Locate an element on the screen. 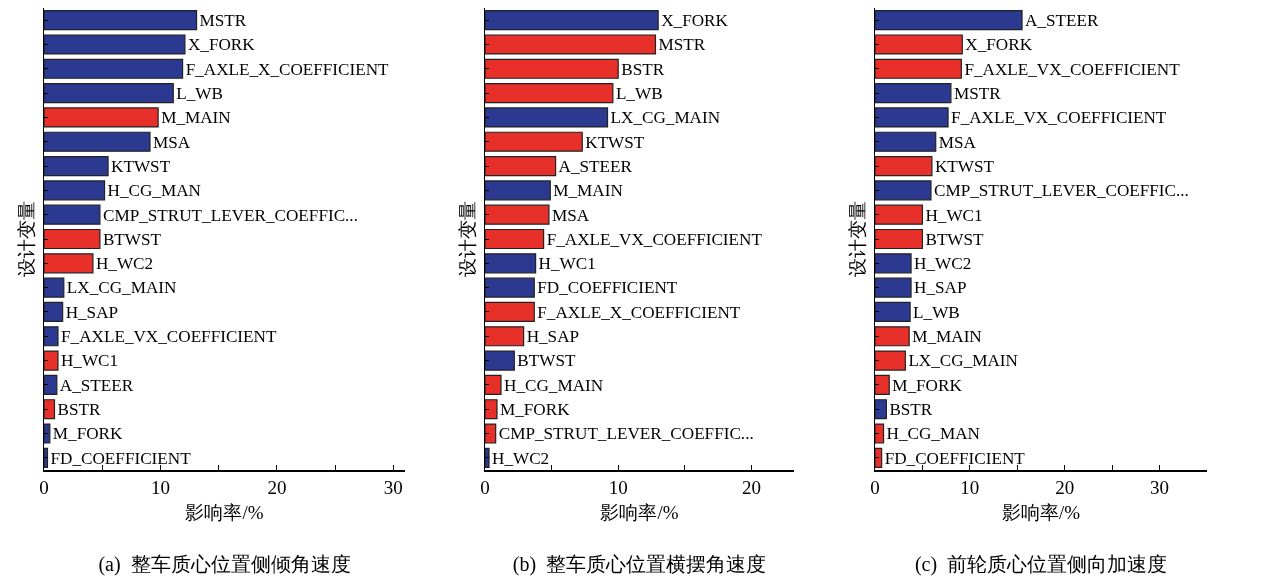 Image resolution: width=1285 pixels, height=577 pixels. text: (a) 整车质心位置侧倾角速度 is located at coordinates (224, 565).